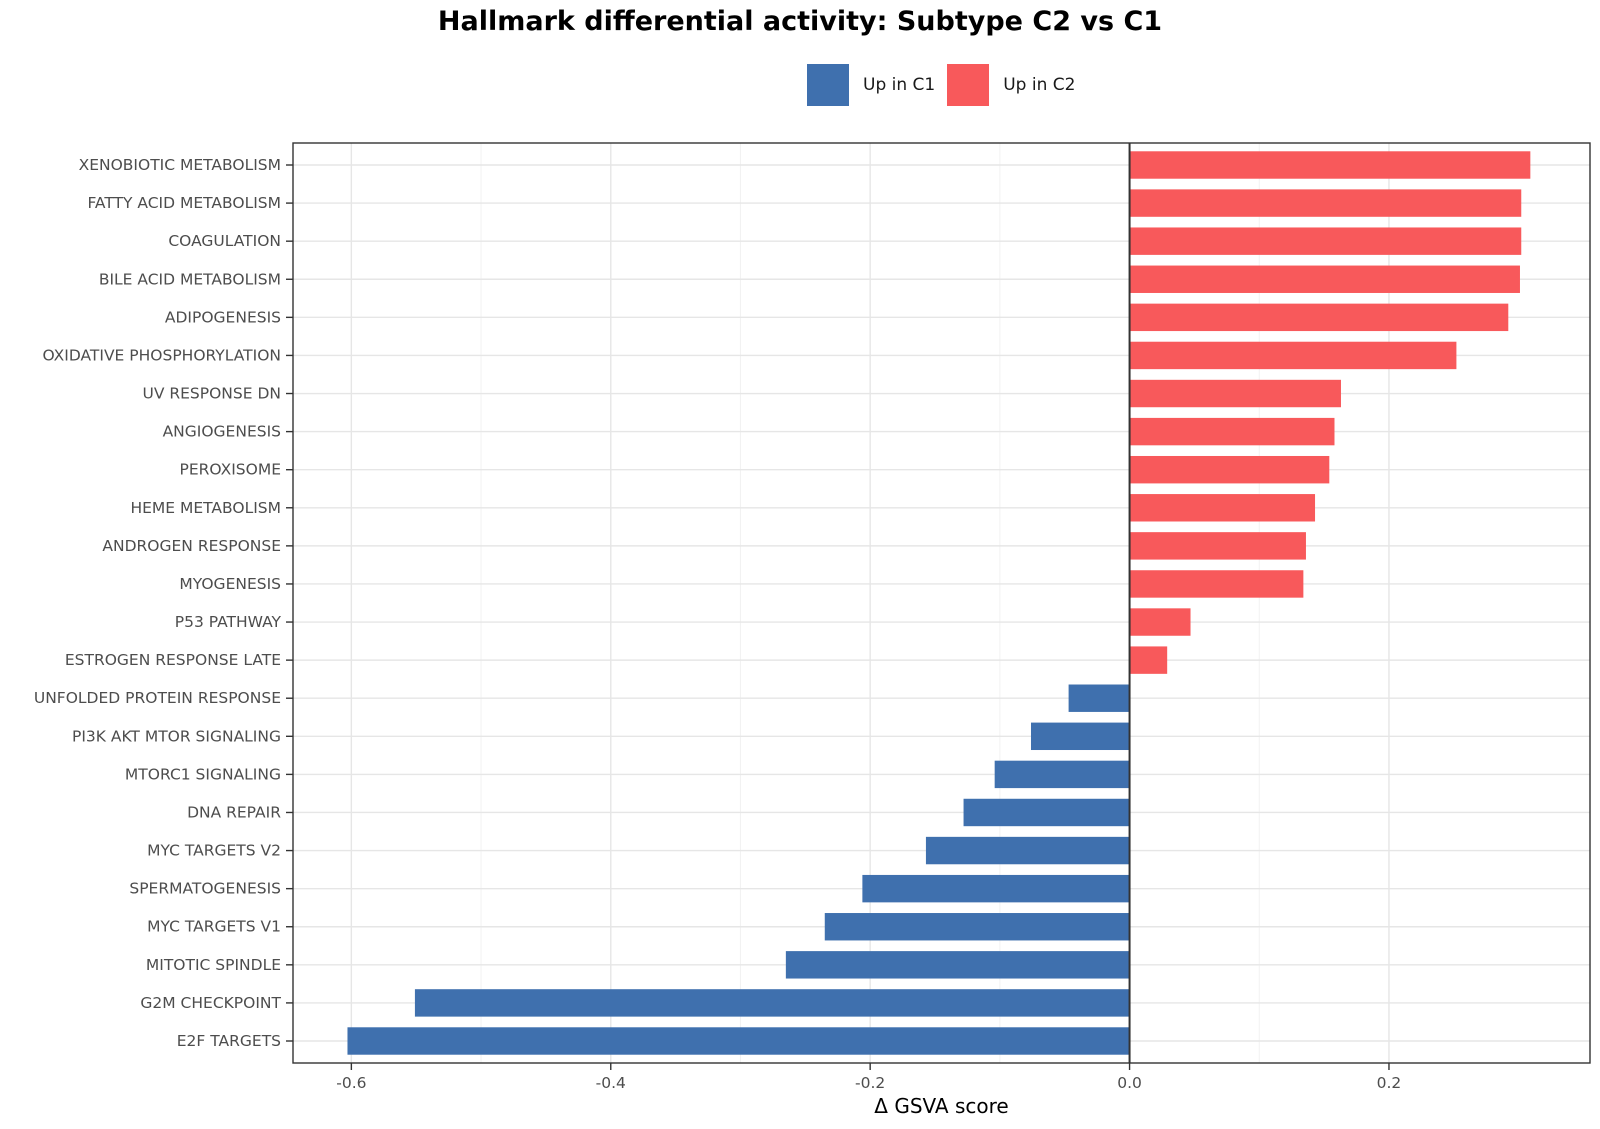 This screenshot has height=1129, width=1600. I want to click on bar-e2f-targets, so click(738, 1041).